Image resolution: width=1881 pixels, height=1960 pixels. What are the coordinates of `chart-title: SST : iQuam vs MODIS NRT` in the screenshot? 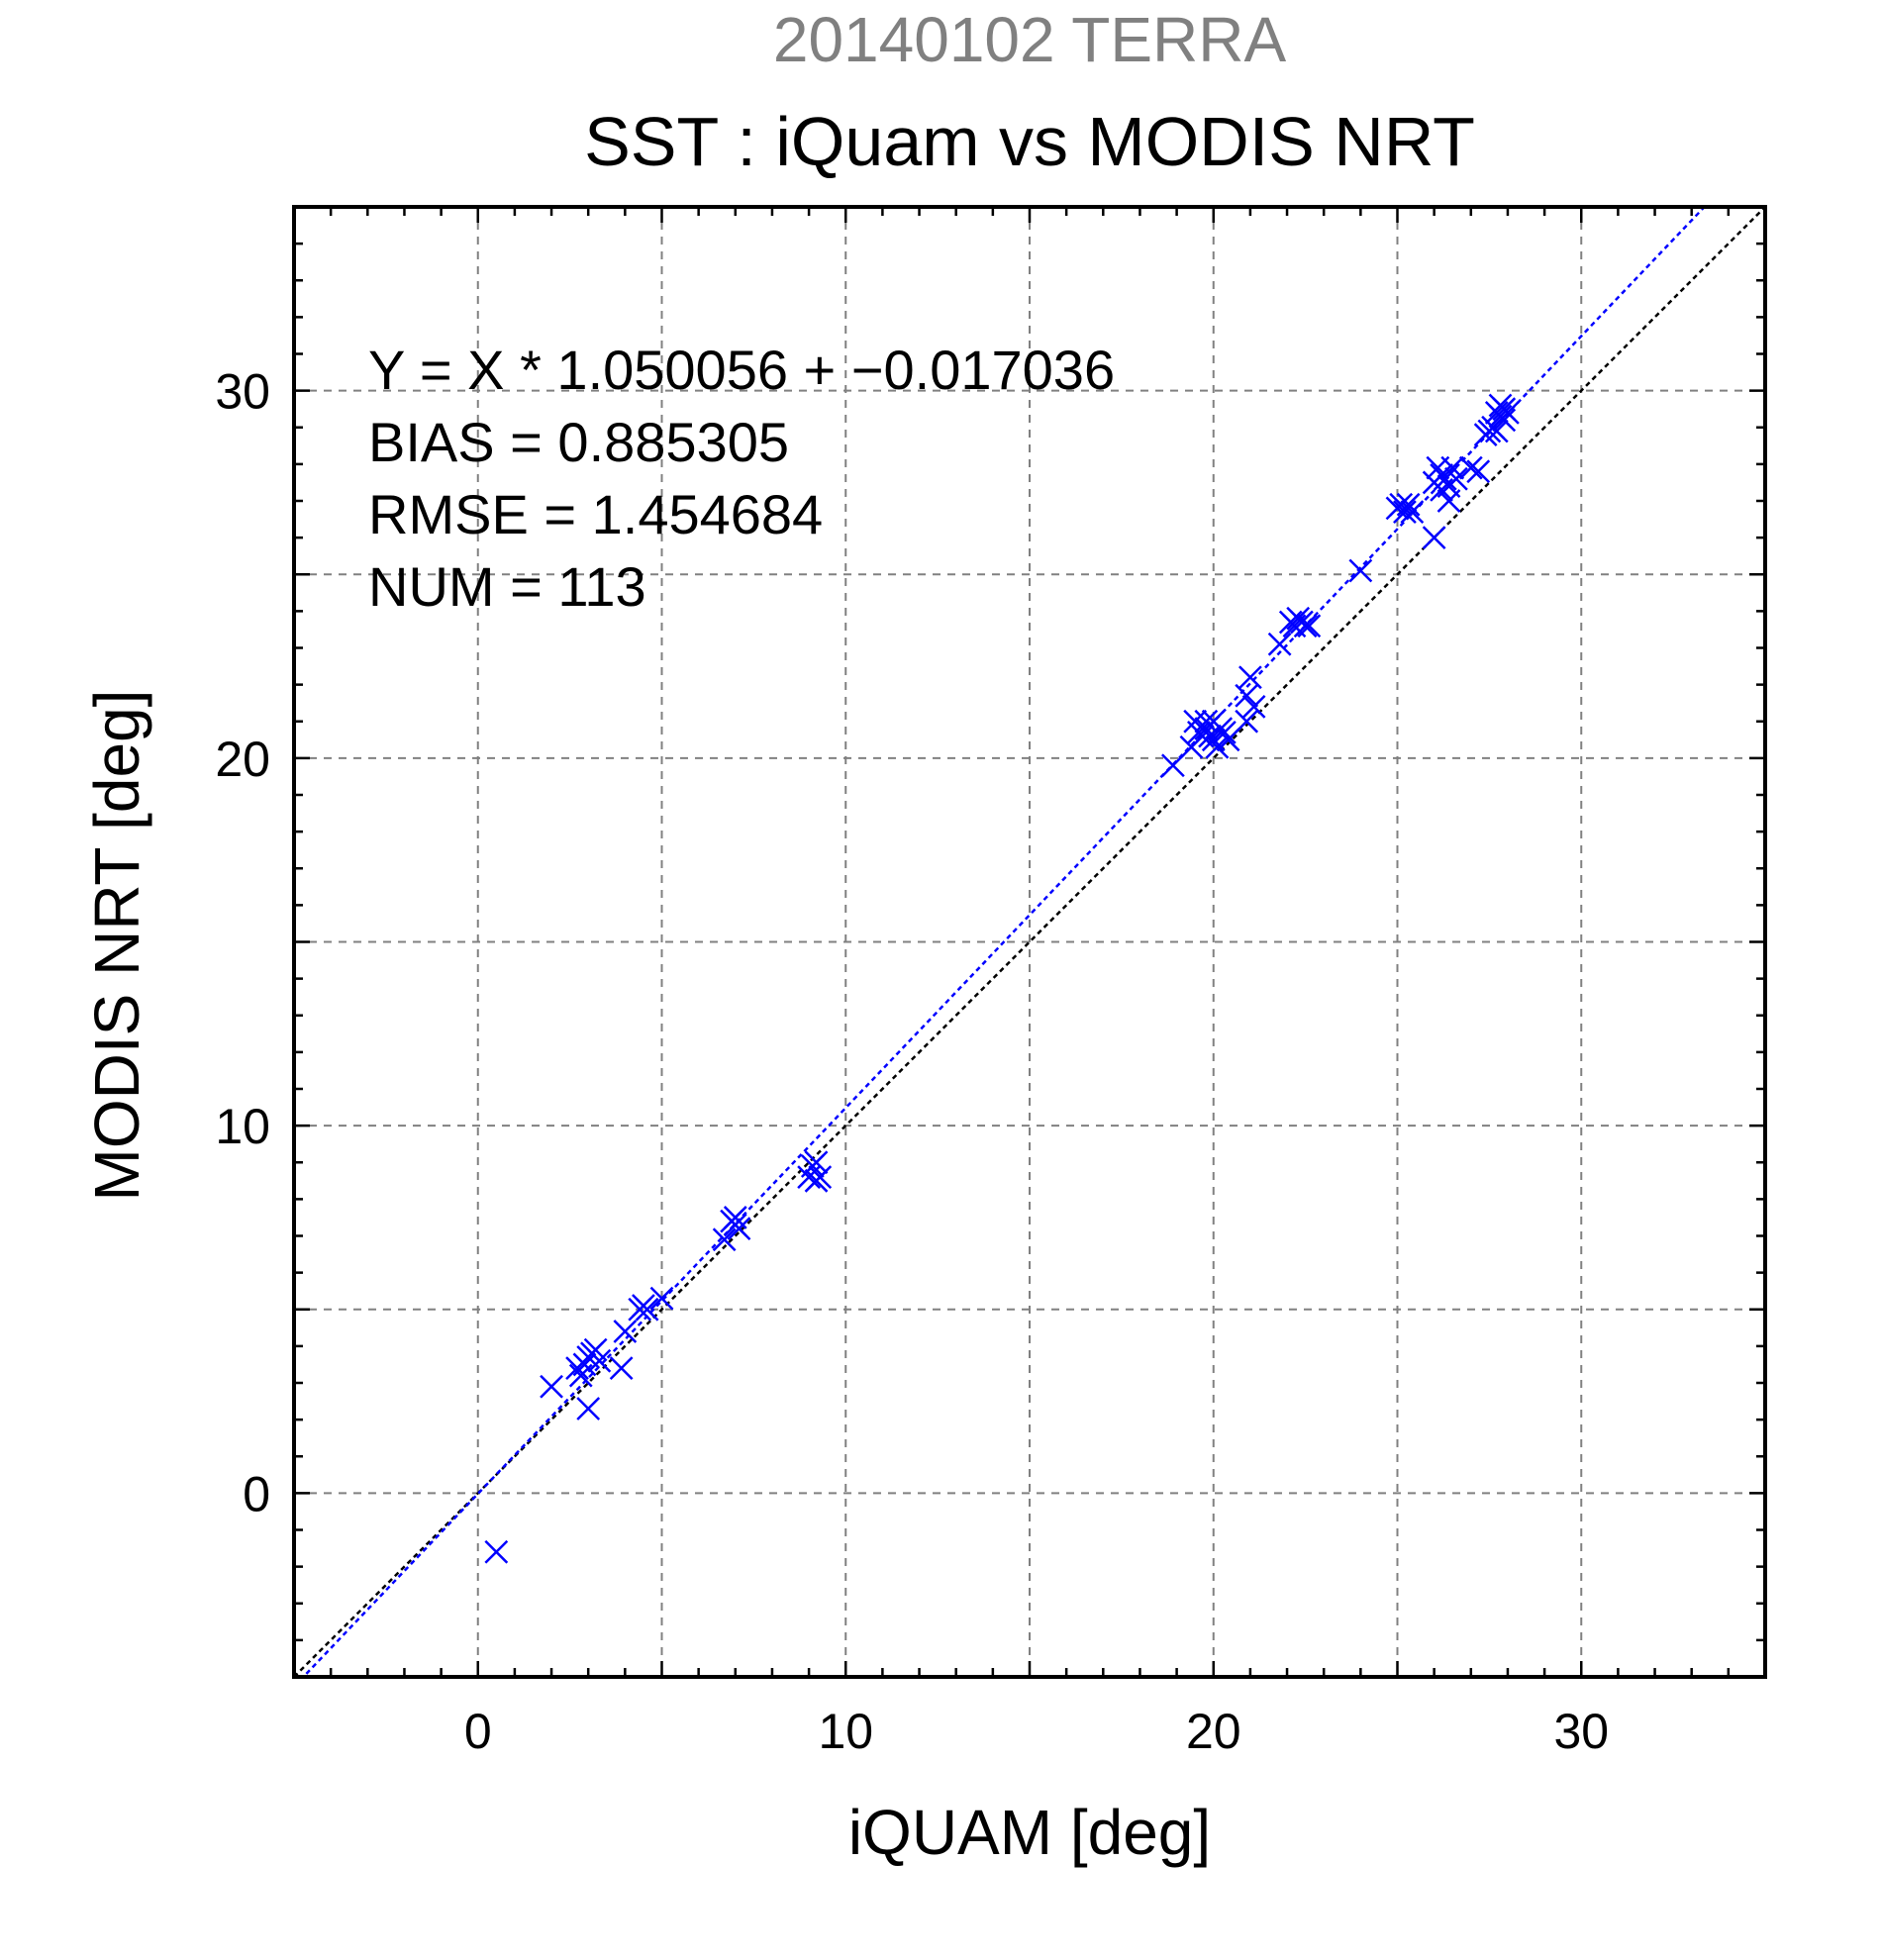 It's located at (1030, 141).